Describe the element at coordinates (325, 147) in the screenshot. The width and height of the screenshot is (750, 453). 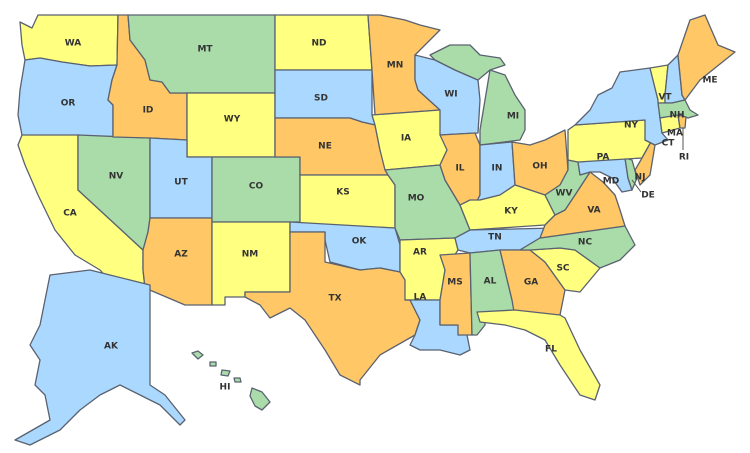
I see `state-label-ne: NE` at that location.